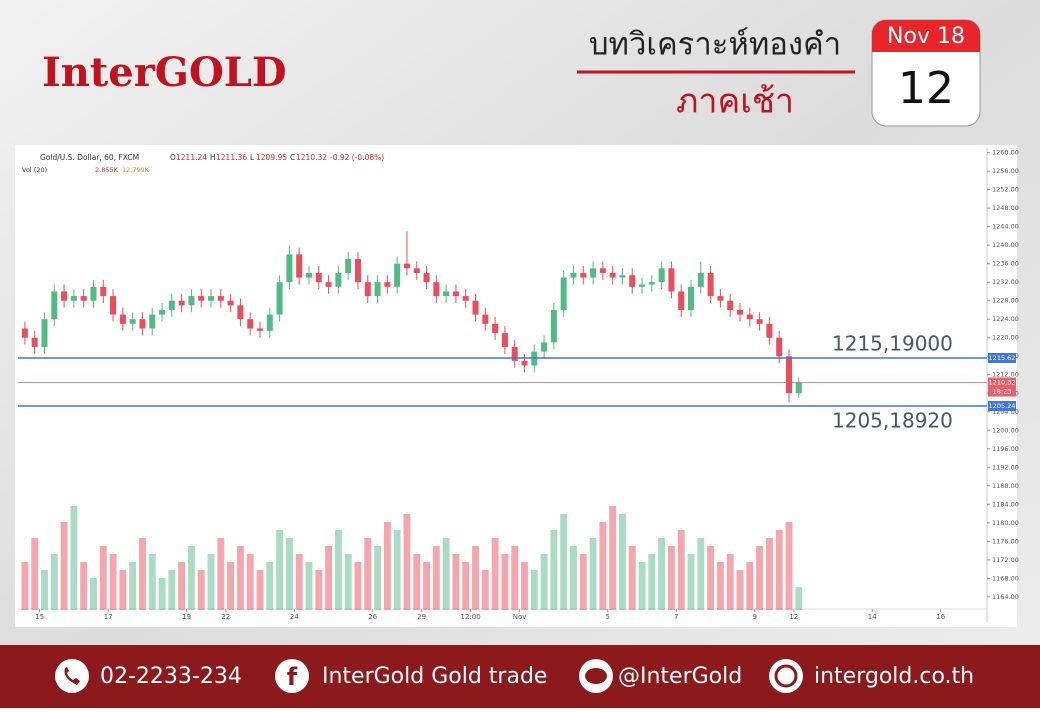 The height and width of the screenshot is (712, 1040). Describe the element at coordinates (676, 617) in the screenshot. I see `x-tick-label: 7` at that location.